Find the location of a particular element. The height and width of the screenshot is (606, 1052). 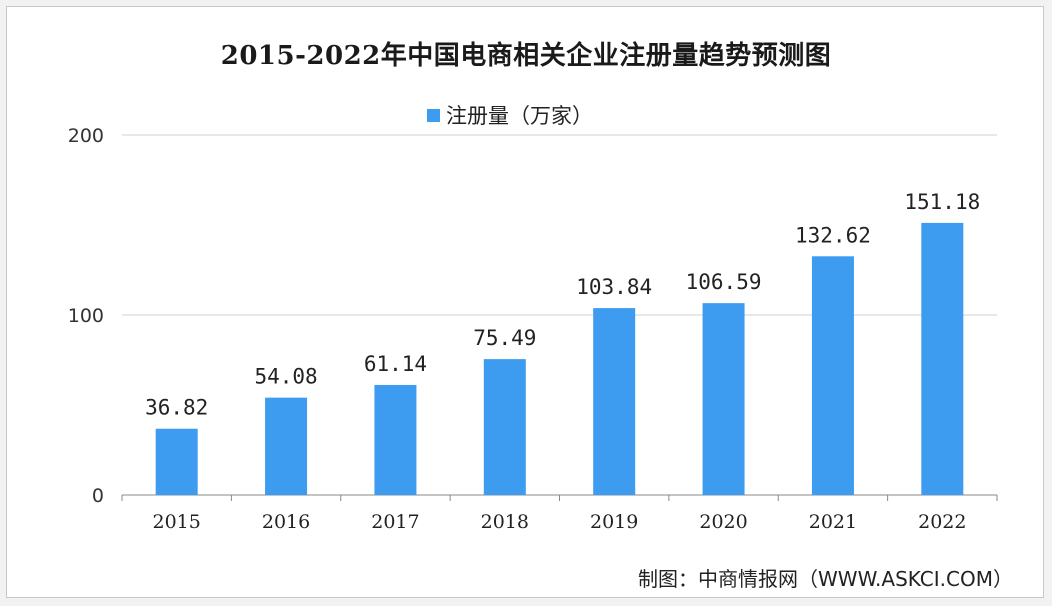

data-label: 54.08 is located at coordinates (285, 377).